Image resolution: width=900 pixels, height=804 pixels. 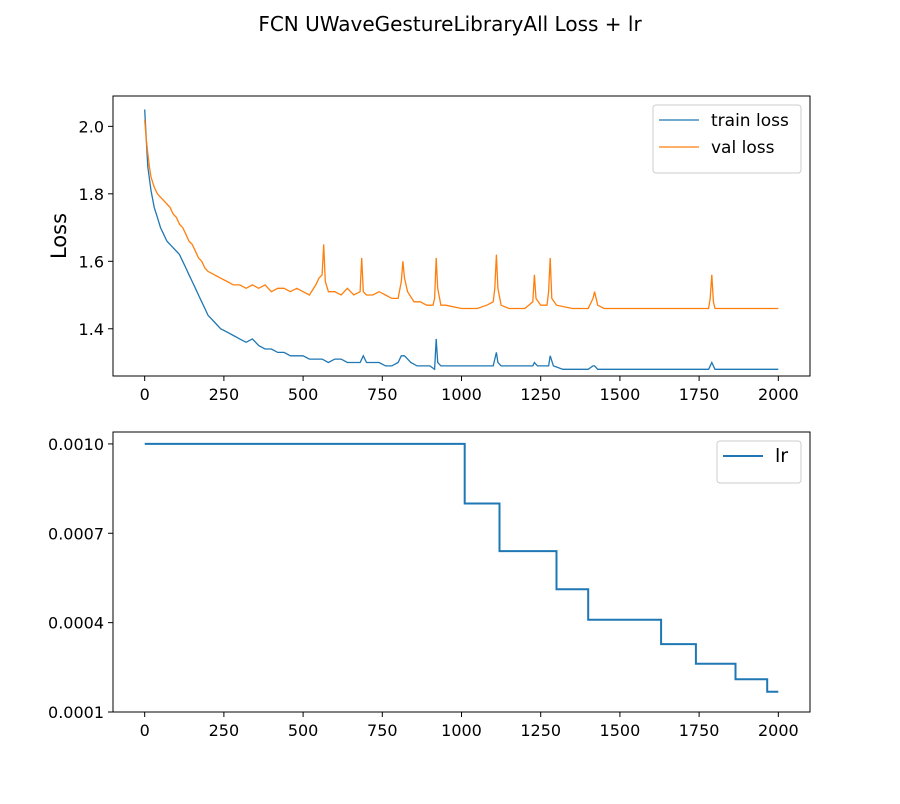 I want to click on y-tick-label: 0.0004, so click(x=76, y=623).